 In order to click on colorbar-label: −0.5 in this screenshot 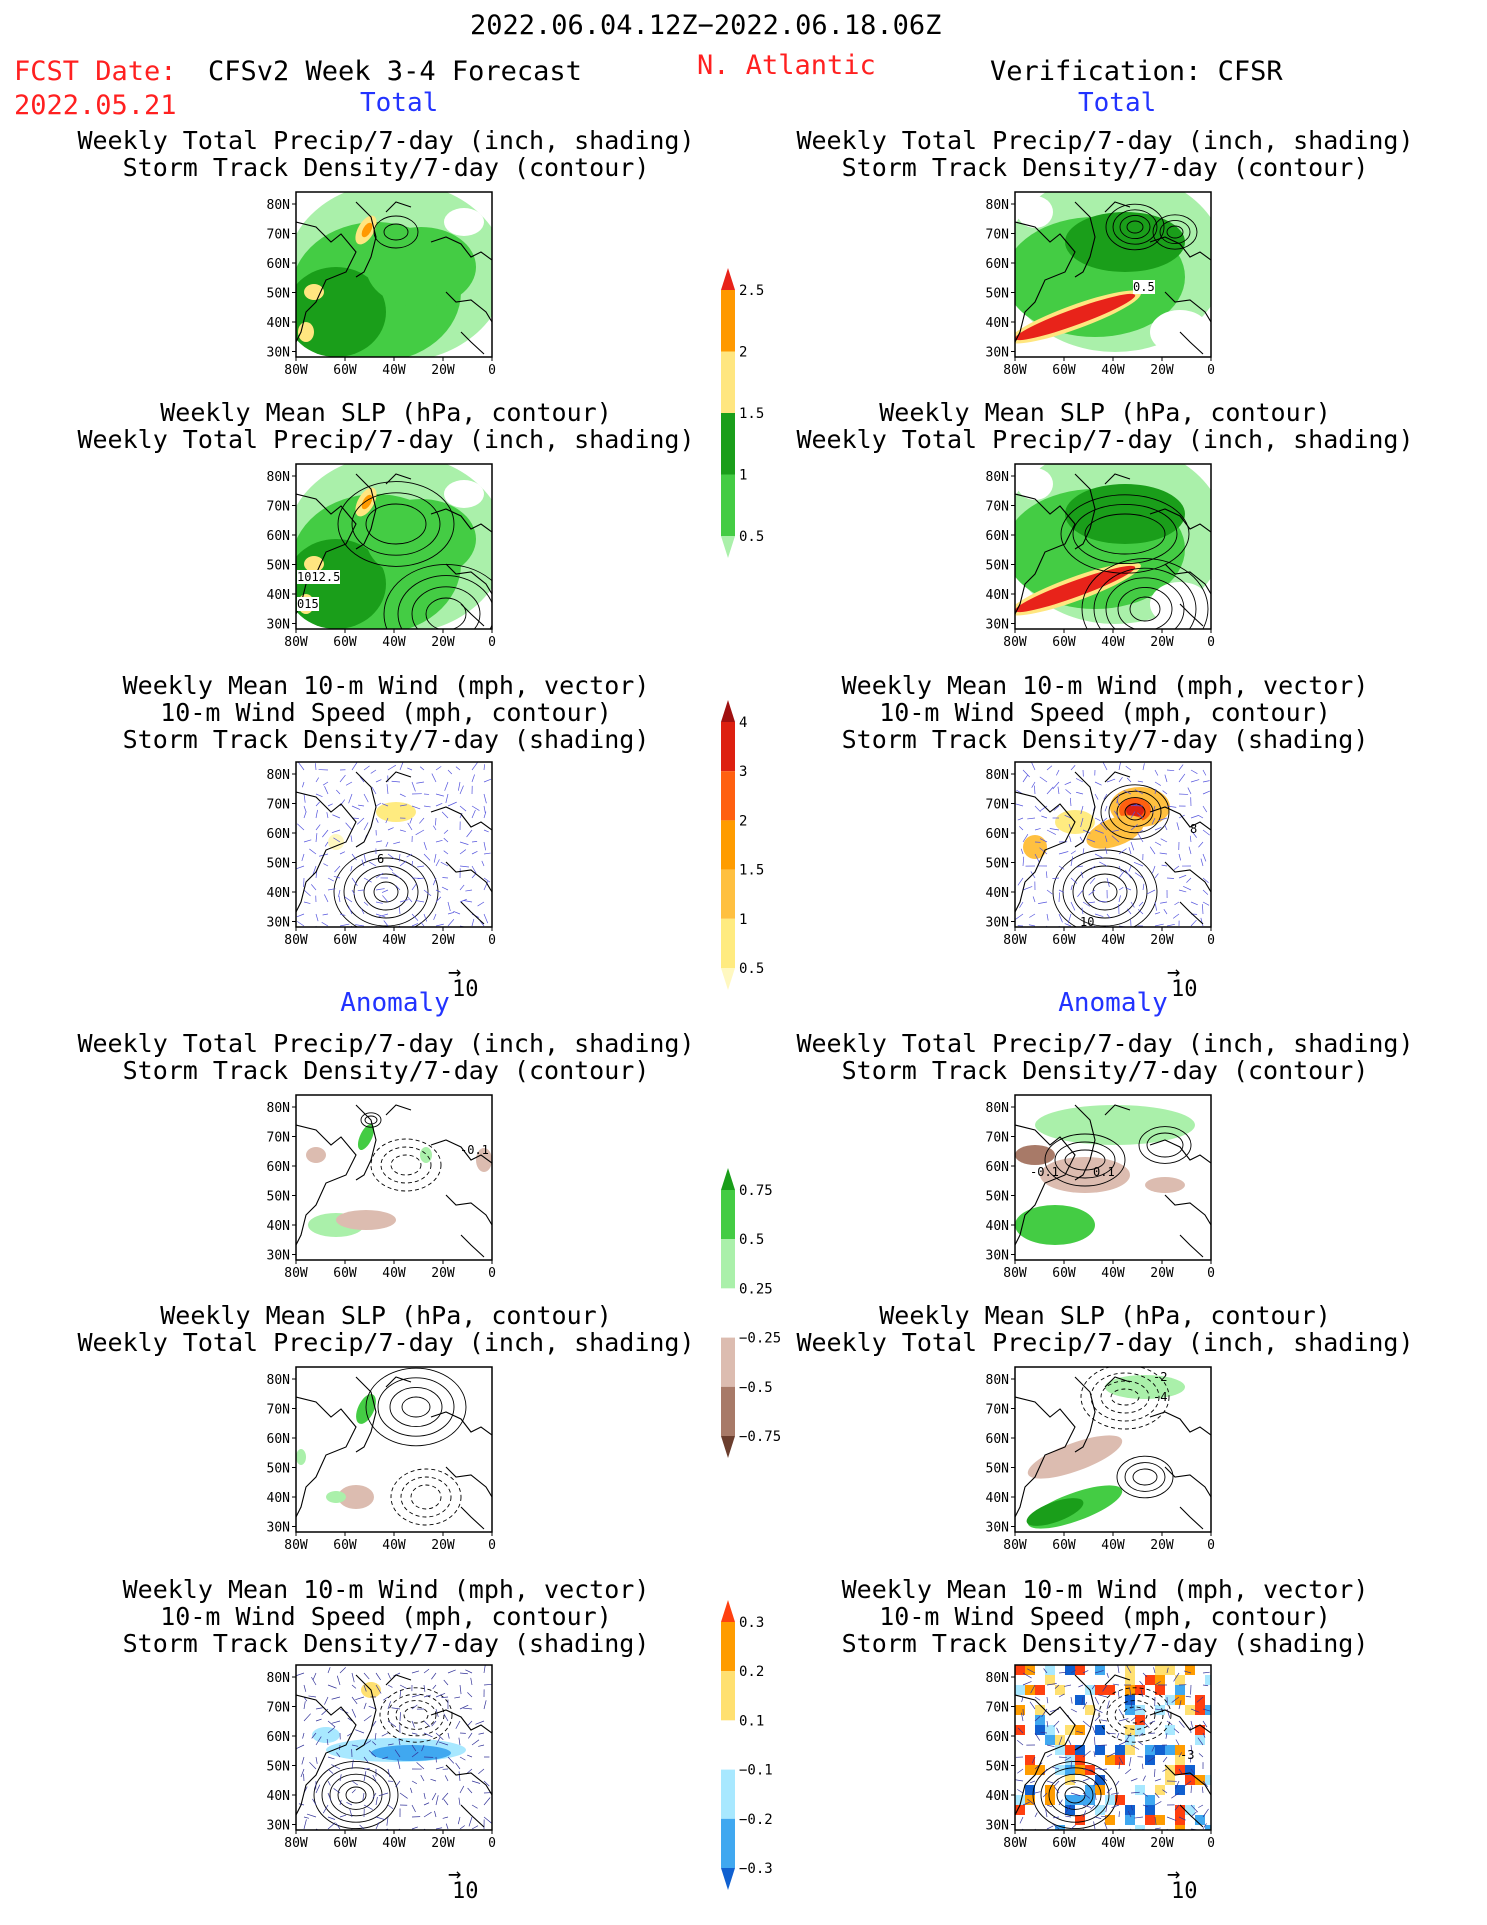, I will do `click(756, 1388)`.